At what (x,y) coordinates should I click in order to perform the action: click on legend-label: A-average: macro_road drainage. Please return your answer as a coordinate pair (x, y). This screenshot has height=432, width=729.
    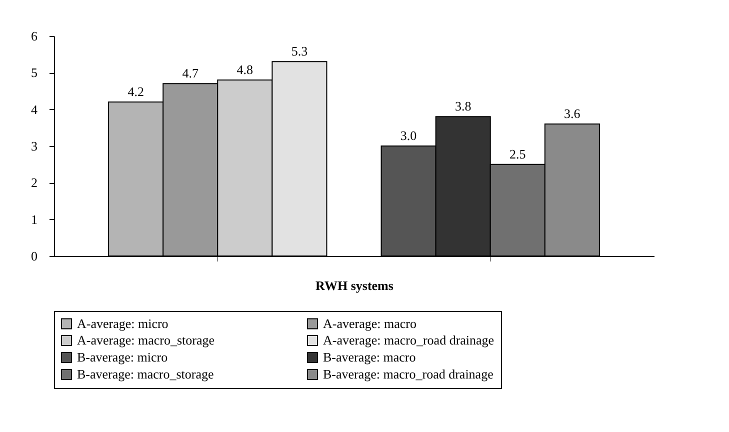
    Looking at the image, I should click on (408, 340).